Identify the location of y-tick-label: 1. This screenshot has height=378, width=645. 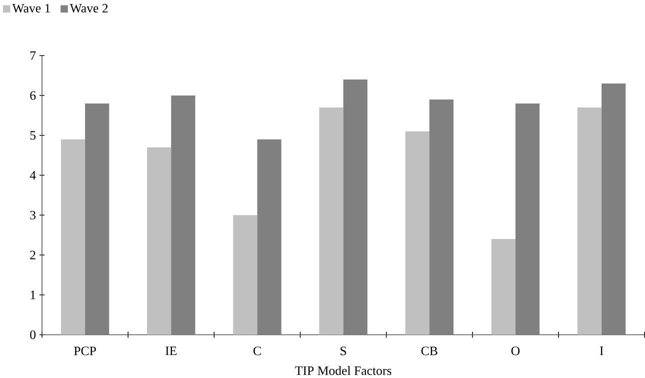
(33, 294).